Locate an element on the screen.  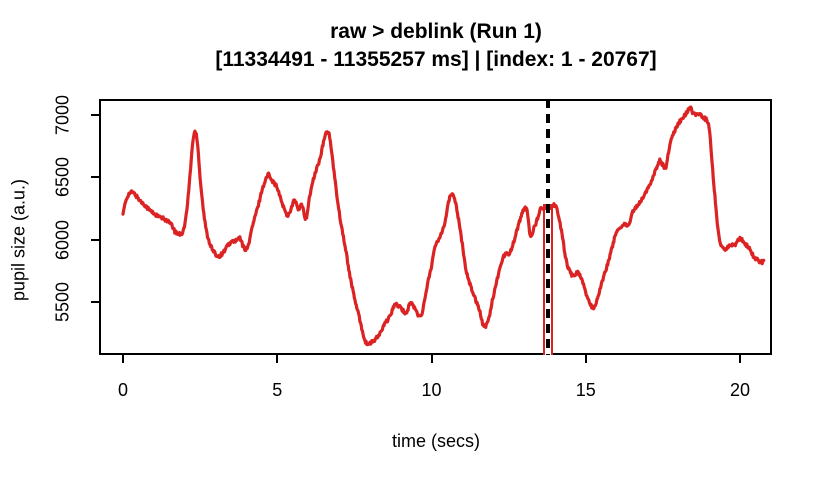
x-axis-label: time (secs) is located at coordinates (435, 441).